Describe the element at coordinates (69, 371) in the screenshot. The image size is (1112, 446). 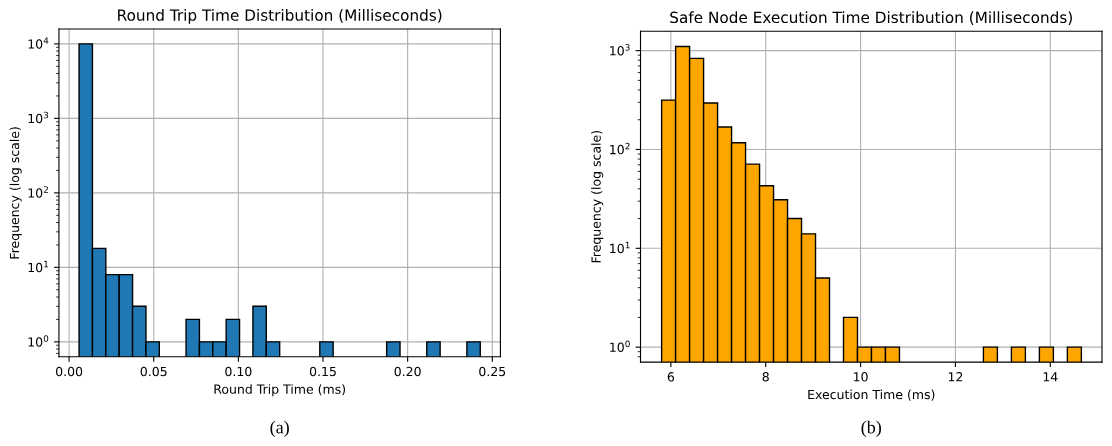
I see `x-tick-label: 0.00` at that location.